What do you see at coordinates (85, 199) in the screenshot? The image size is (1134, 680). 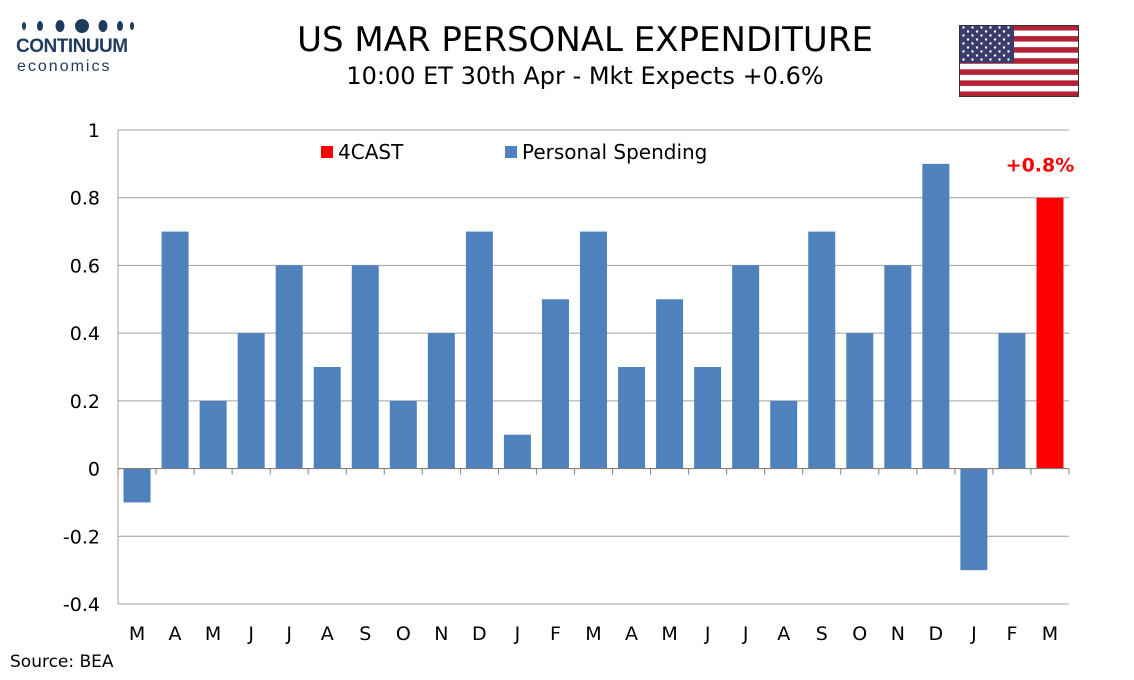 I see `y-tick-label: 0.8` at bounding box center [85, 199].